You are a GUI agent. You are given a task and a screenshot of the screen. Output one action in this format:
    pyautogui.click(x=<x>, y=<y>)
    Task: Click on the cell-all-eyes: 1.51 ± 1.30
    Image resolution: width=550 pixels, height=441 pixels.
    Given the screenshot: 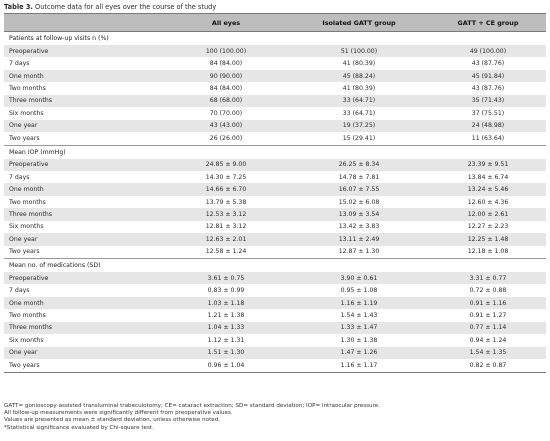 What is the action you would take?
    pyautogui.click(x=226, y=353)
    